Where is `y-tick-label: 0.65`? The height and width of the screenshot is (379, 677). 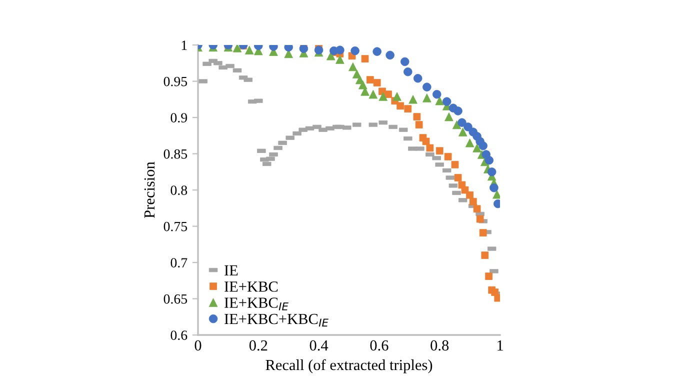
y-tick-label: 0.65 is located at coordinates (176, 299).